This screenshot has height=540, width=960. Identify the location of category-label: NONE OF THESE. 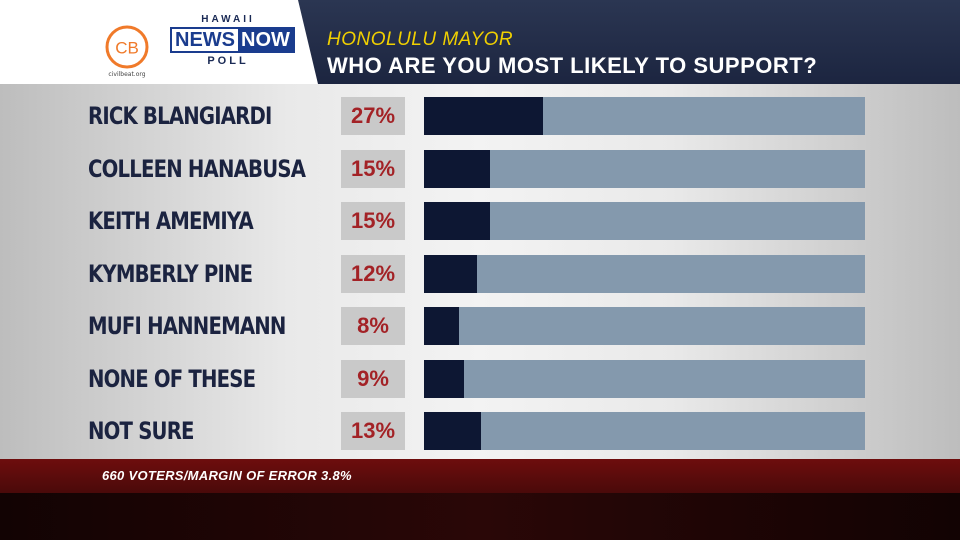
(172, 379).